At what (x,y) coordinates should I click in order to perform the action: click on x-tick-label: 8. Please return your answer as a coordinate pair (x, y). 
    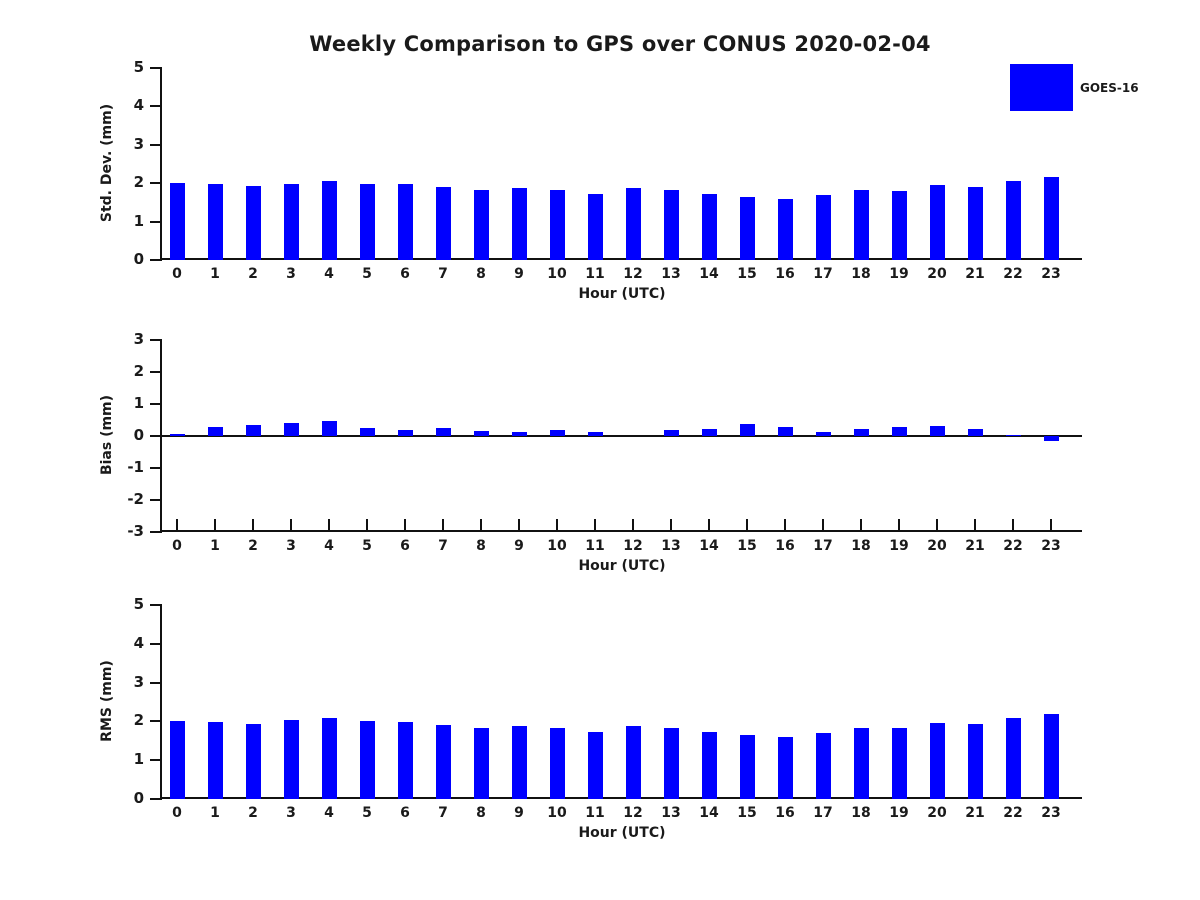
    Looking at the image, I should click on (481, 546).